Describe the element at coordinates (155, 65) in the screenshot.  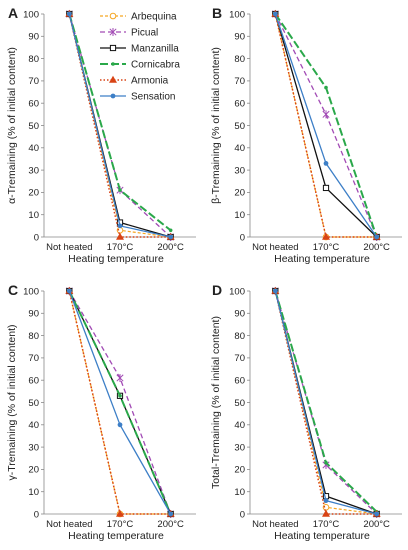
I see `legend-label: Cornicabra` at that location.